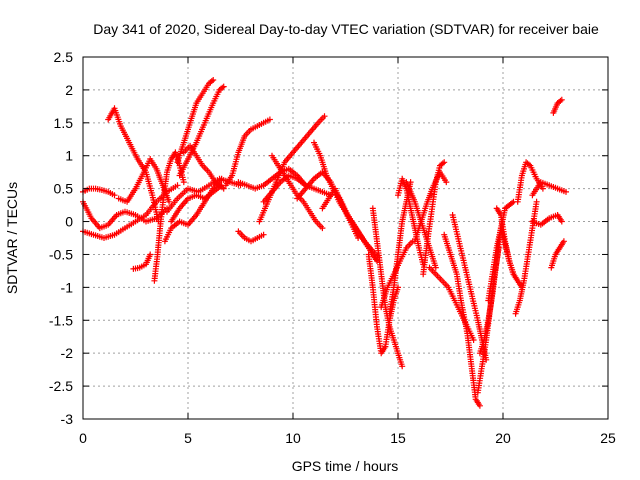 This screenshot has width=640, height=480. Describe the element at coordinates (64, 123) in the screenshot. I see `y-tick-label: 1.5` at that location.